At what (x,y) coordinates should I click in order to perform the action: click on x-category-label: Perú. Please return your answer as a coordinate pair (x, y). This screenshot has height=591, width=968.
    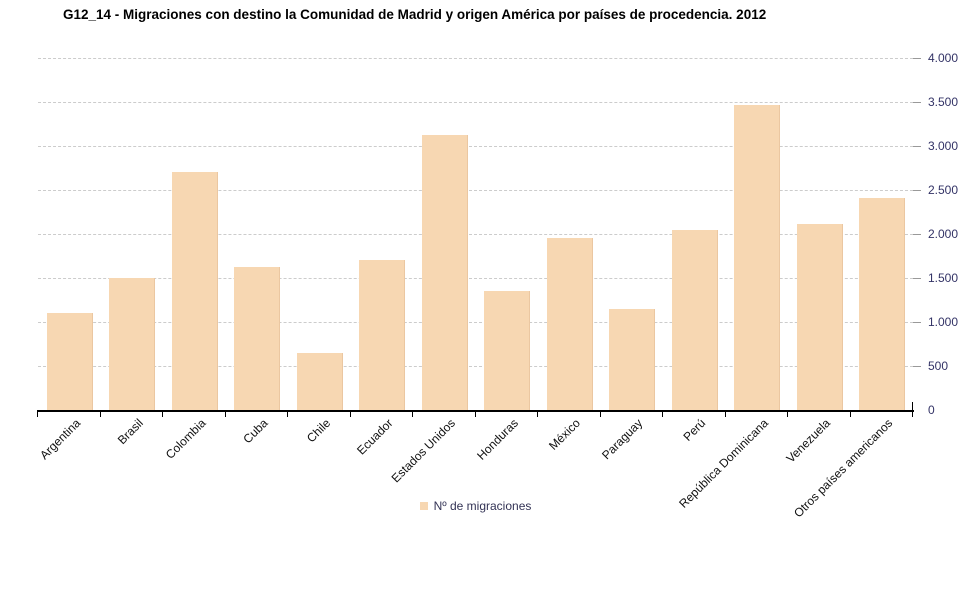
    Looking at the image, I should click on (694, 430).